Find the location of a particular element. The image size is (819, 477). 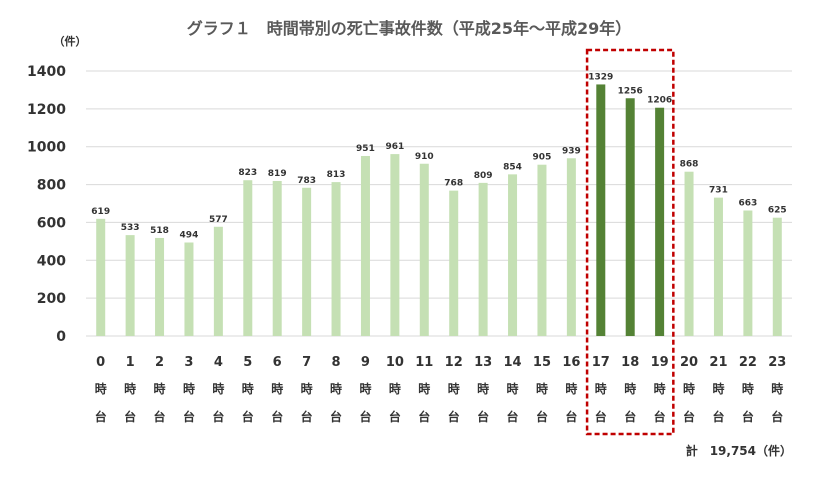

data-label: 731 is located at coordinates (718, 191).